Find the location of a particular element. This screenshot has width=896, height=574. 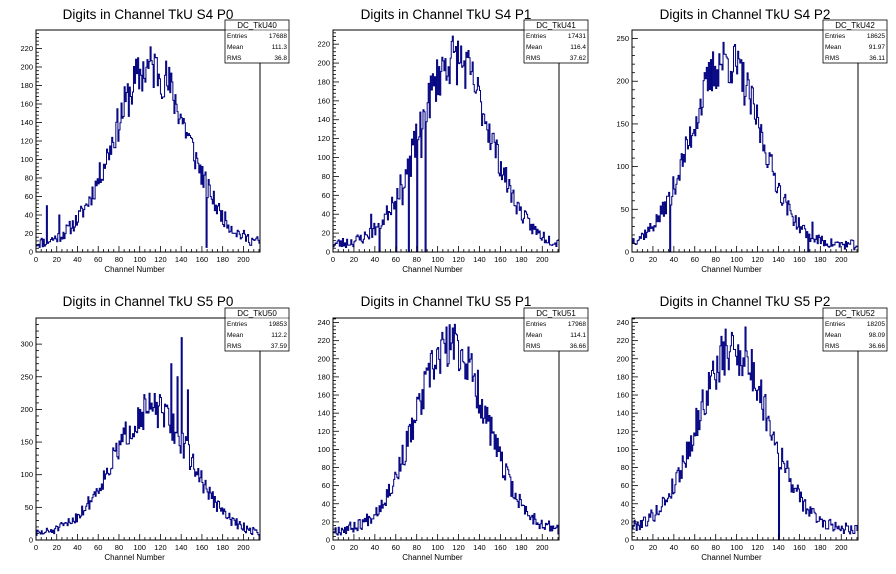

stats-value: 37.59 is located at coordinates (279, 346).